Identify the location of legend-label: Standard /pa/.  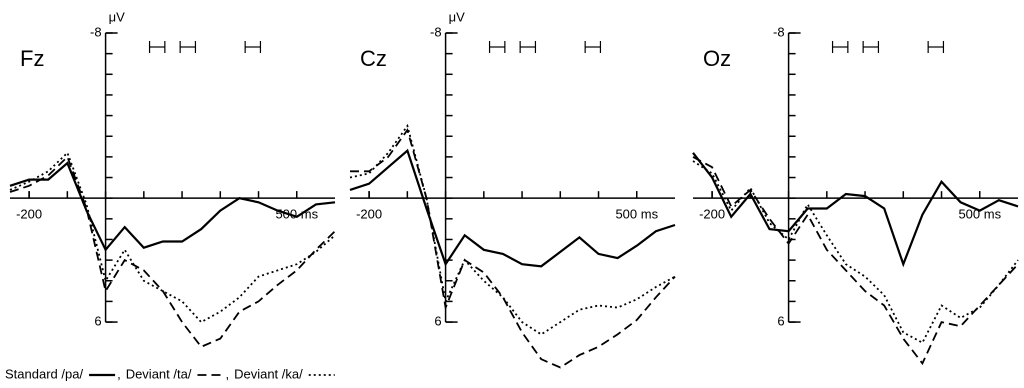
(44, 373).